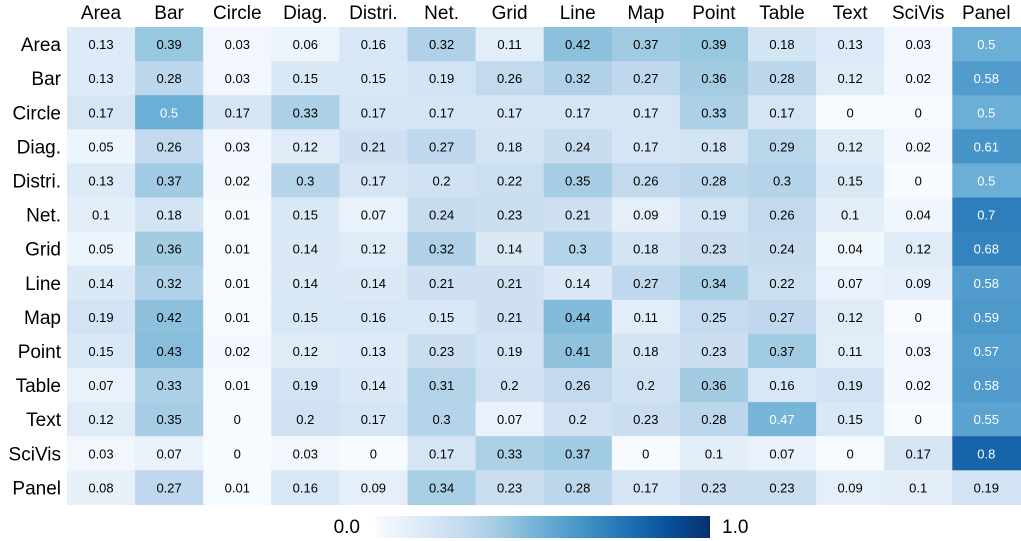  Describe the element at coordinates (38, 386) in the screenshot. I see `row-label: Table` at that location.